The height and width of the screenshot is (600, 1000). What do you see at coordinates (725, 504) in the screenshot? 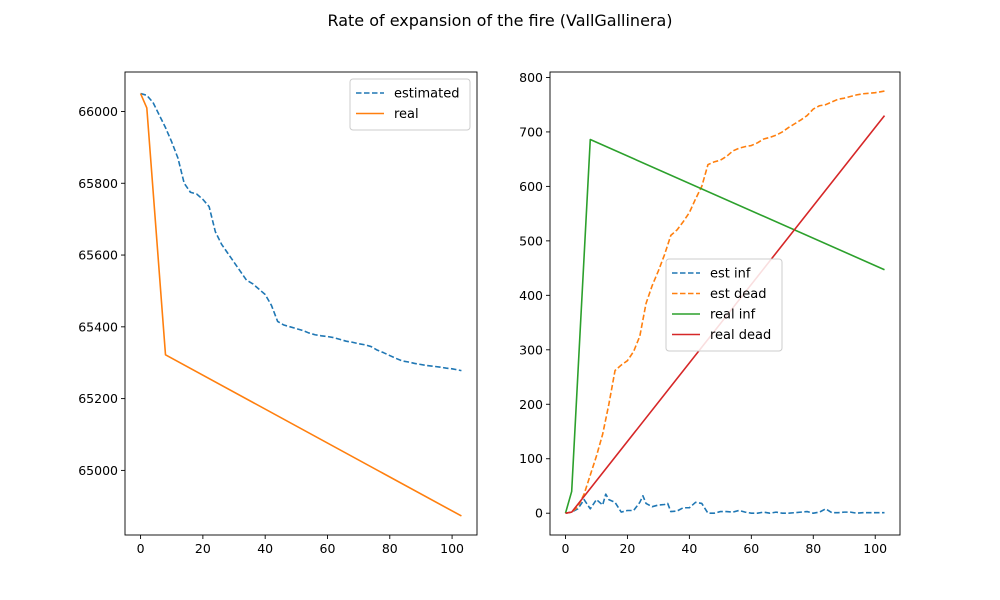
I see `series-line-est-inf` at bounding box center [725, 504].